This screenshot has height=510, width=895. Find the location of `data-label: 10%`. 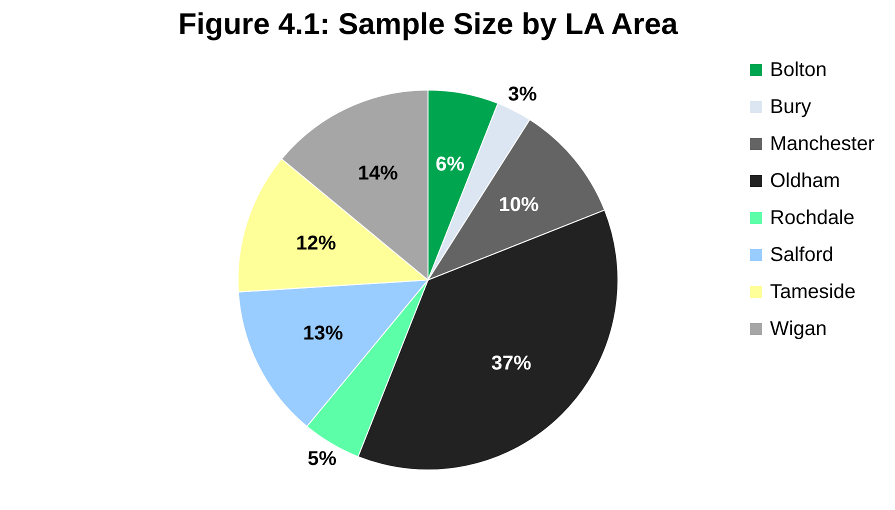

data-label: 10% is located at coordinates (518, 205).